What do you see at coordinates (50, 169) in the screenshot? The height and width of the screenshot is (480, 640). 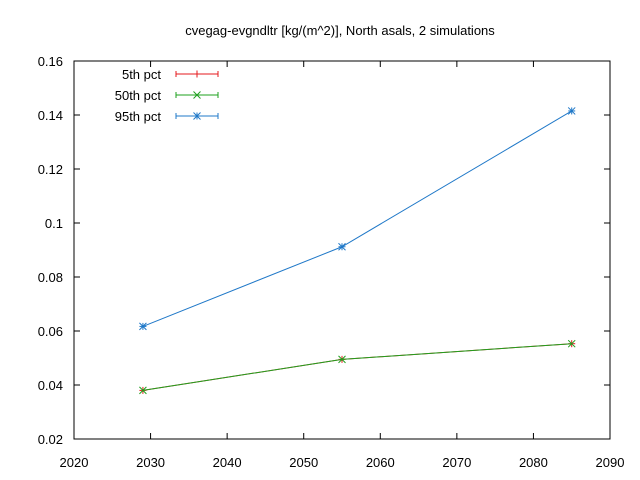 I see `y-tick-label: 0.12` at bounding box center [50, 169].